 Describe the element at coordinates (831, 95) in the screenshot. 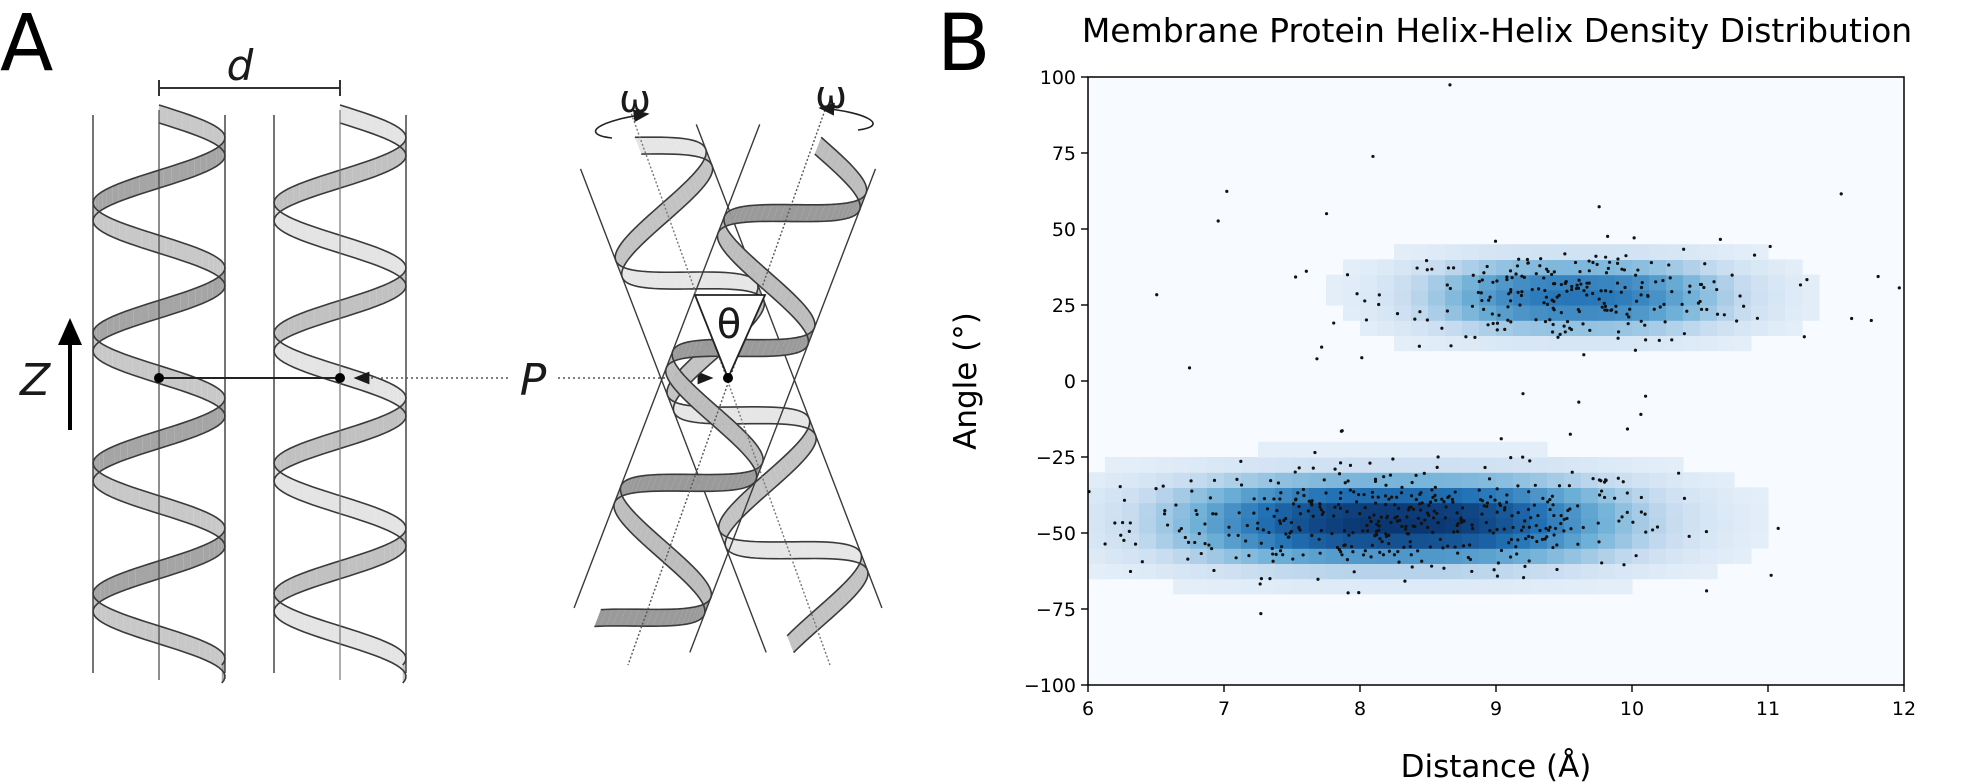

I see `omega-label-right: ω` at that location.